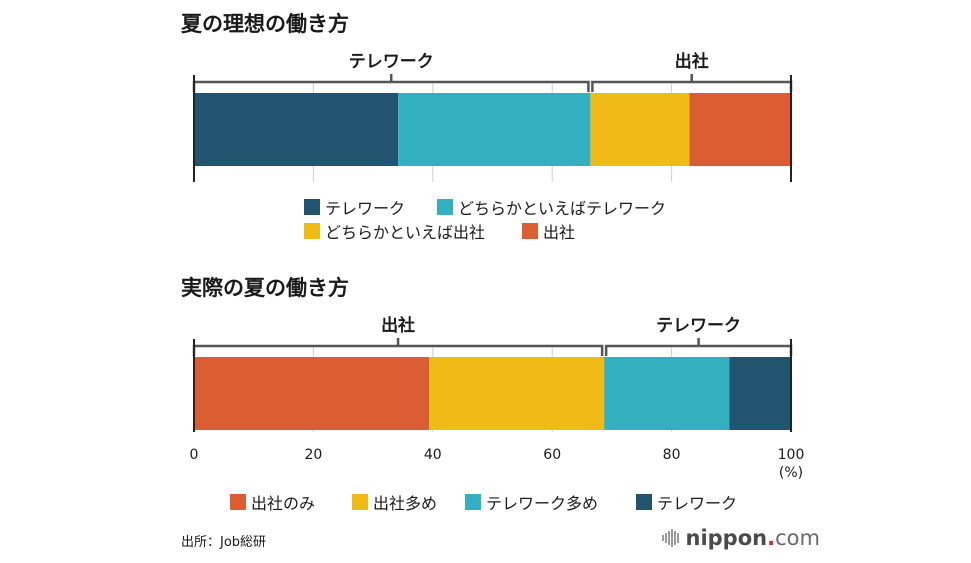  Describe the element at coordinates (405, 503) in the screenshot. I see `legend-label: 出社多め` at that location.